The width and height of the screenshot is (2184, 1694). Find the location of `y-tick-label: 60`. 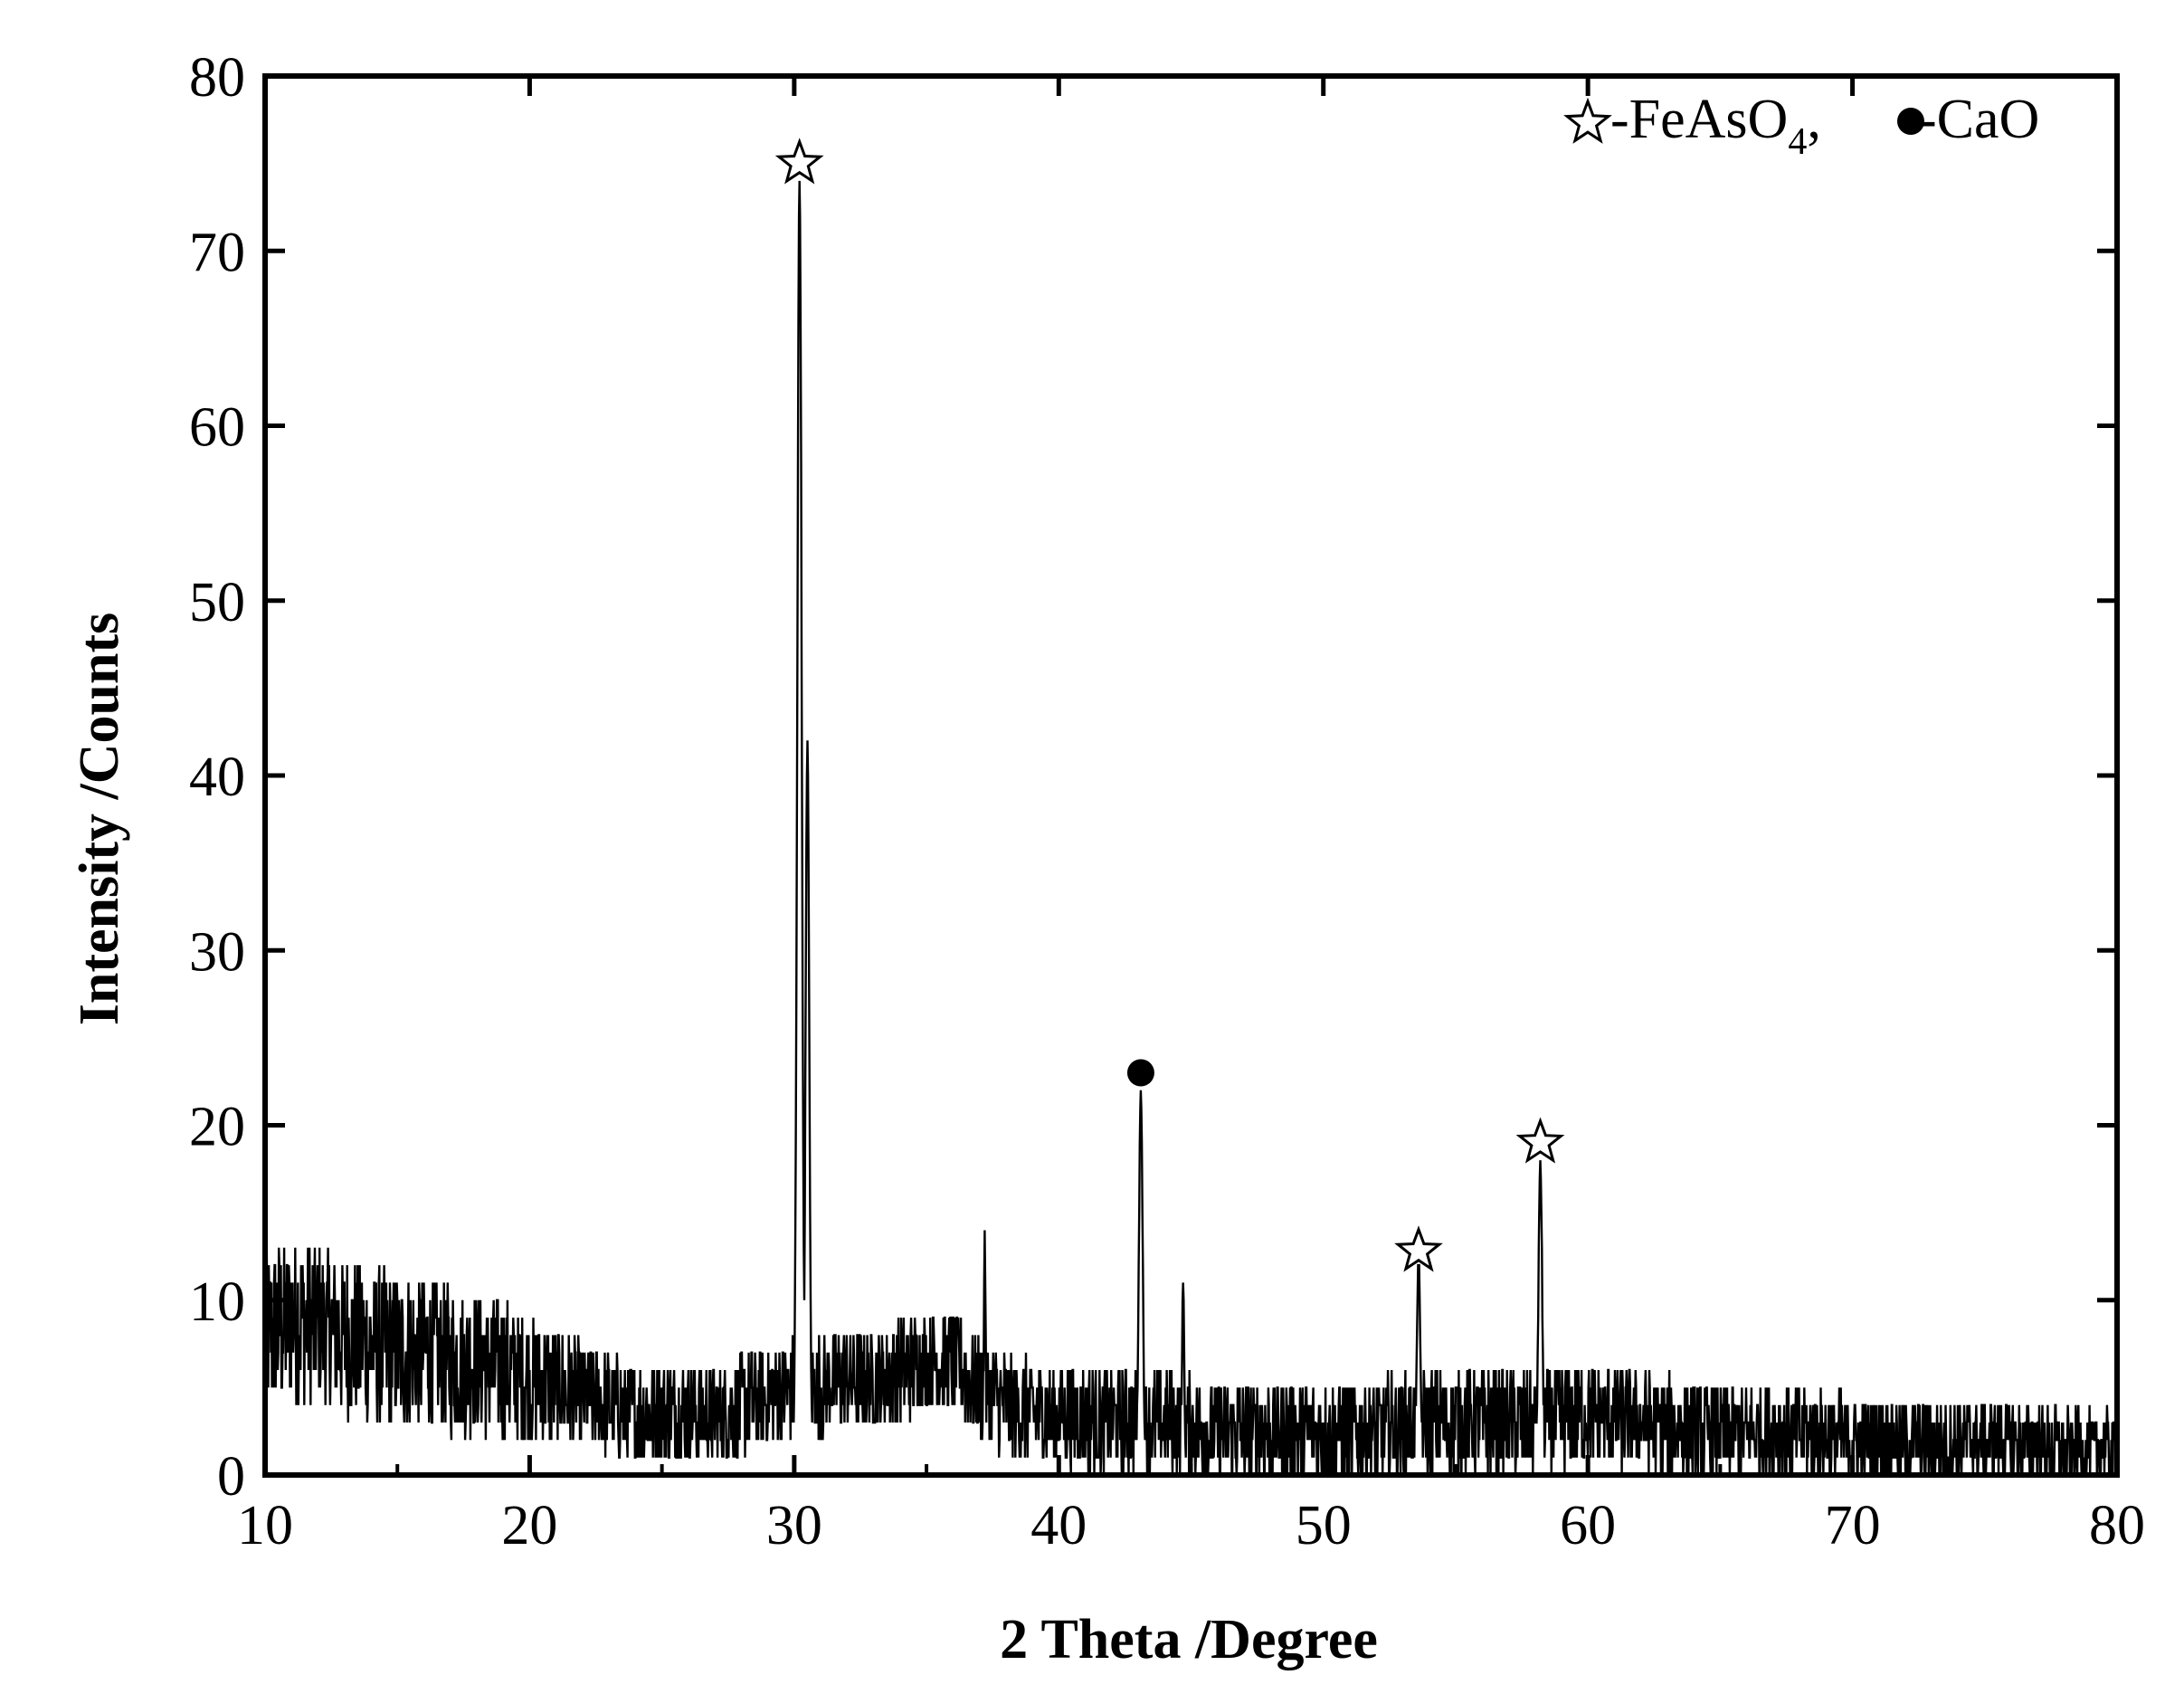

y-tick-label: 60 is located at coordinates (217, 428).